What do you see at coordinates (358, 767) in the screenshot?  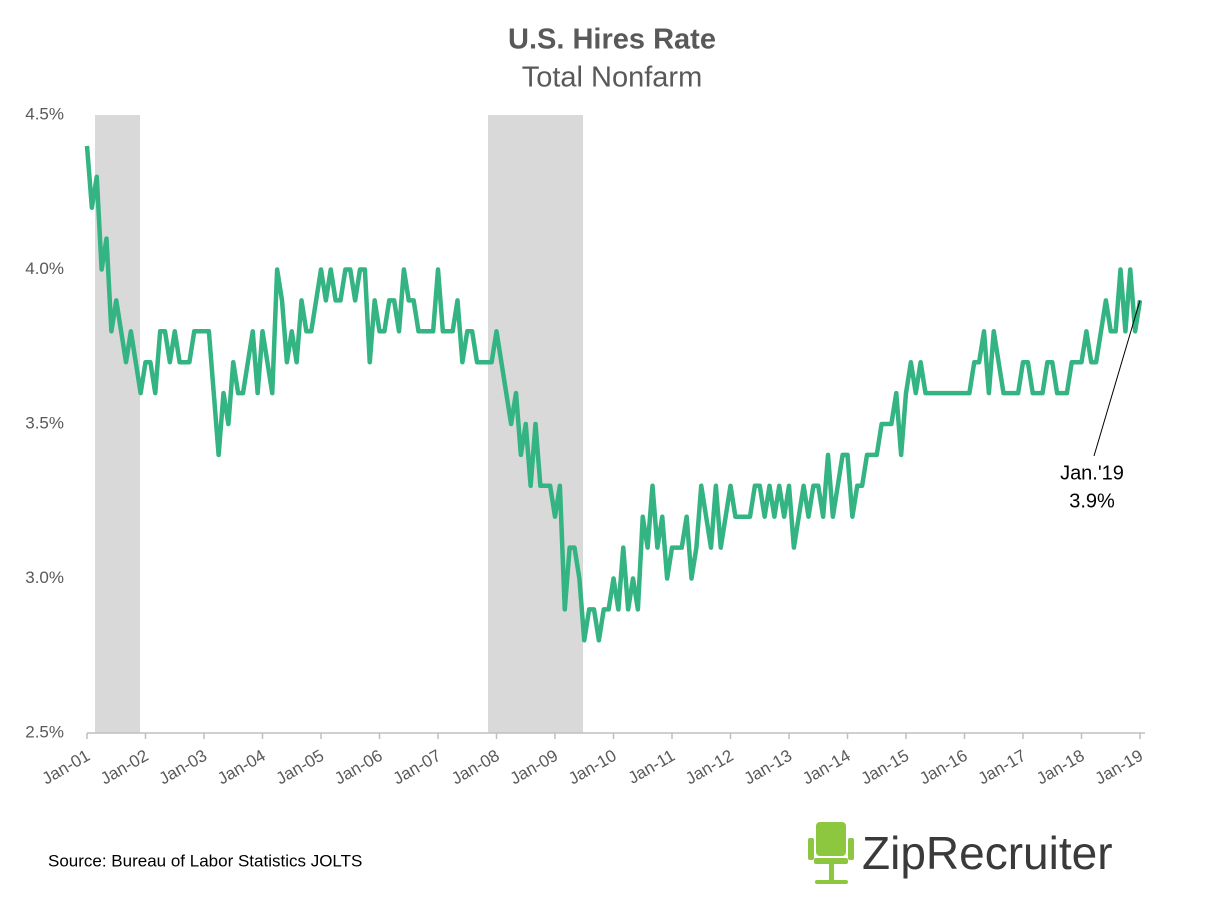 I see `x-tick-label: Jan-06` at bounding box center [358, 767].